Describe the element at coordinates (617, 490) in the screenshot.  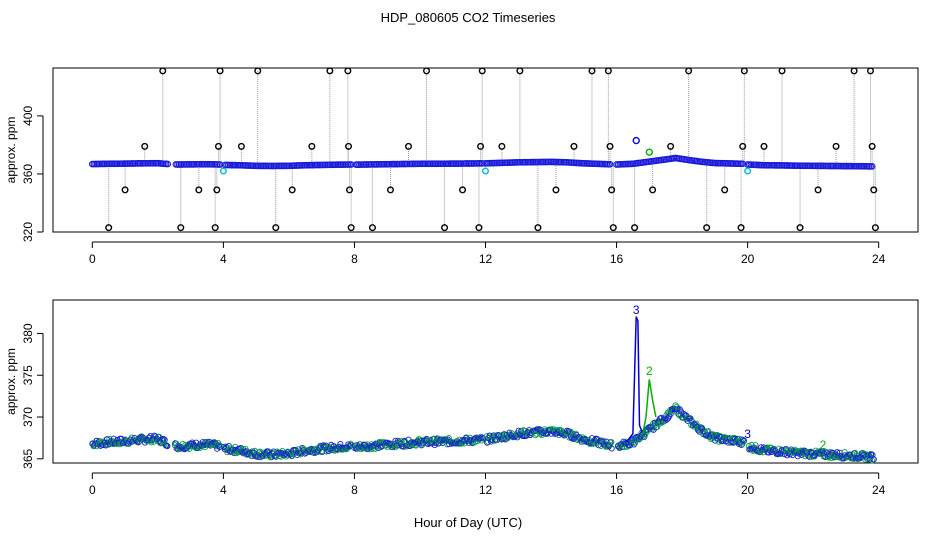
I see `bottom-x-tick-label: 16` at that location.